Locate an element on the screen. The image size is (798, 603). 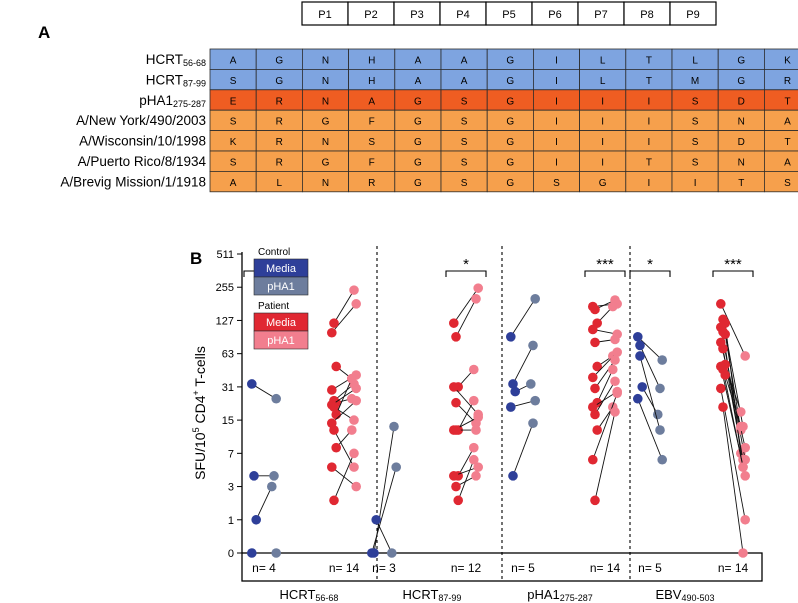
residue-text: D is located at coordinates (741, 142).